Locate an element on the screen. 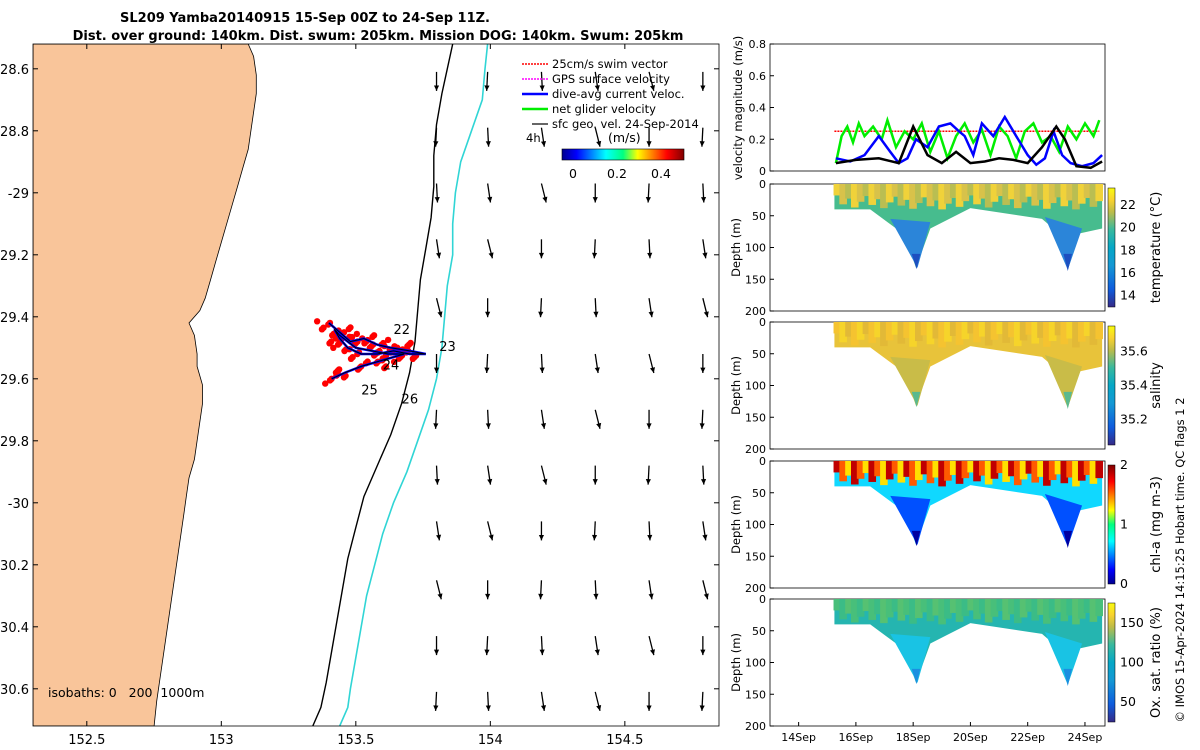 The image size is (1200, 750). section-ytick-label: 150 is located at coordinates (755, 417).